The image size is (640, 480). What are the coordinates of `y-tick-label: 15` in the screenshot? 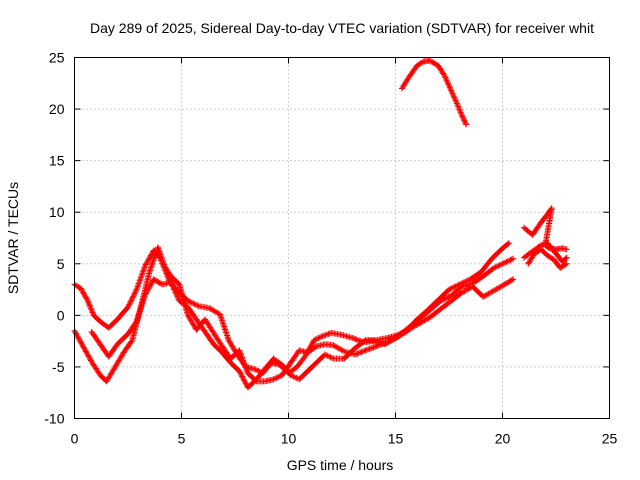 It's located at (57, 161).